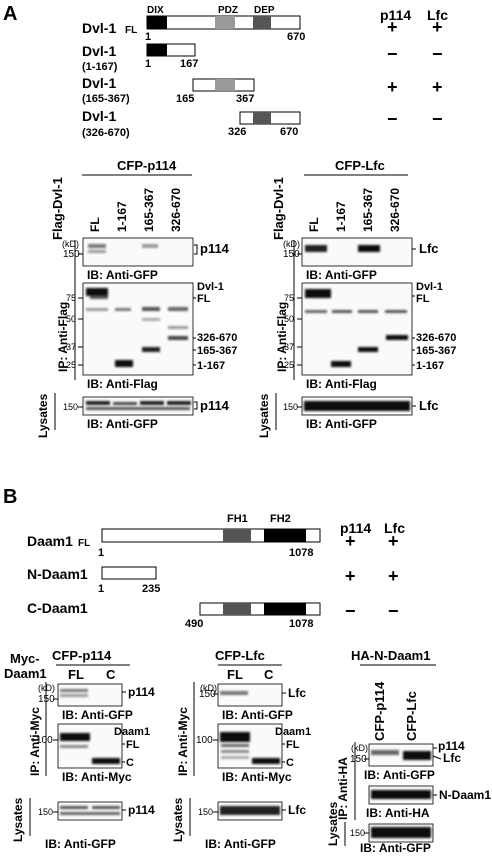 This screenshot has width=492, height=857. What do you see at coordinates (97, 777) in the screenshot?
I see `ib-label: IB: Anti-Myc` at bounding box center [97, 777].